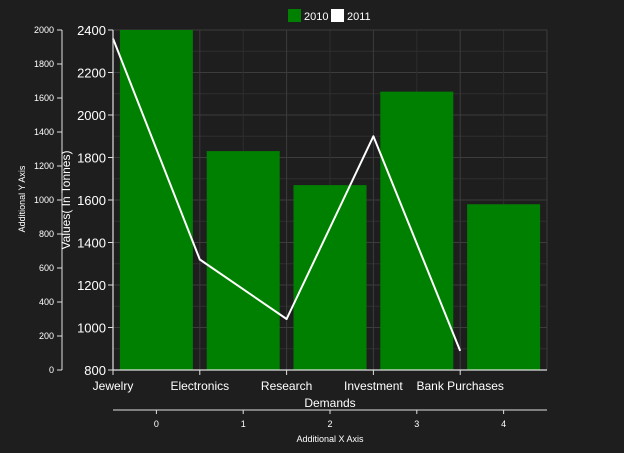 The height and width of the screenshot is (453, 624). I want to click on secondary-y-tick-label: 1400, so click(44, 132).